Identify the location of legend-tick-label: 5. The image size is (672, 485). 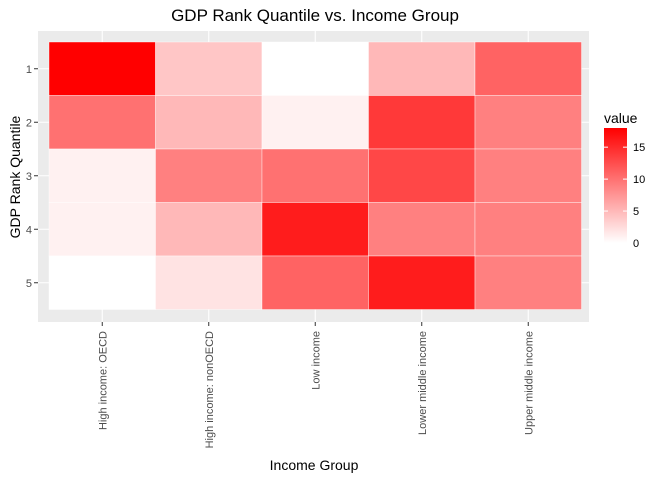
(636, 212).